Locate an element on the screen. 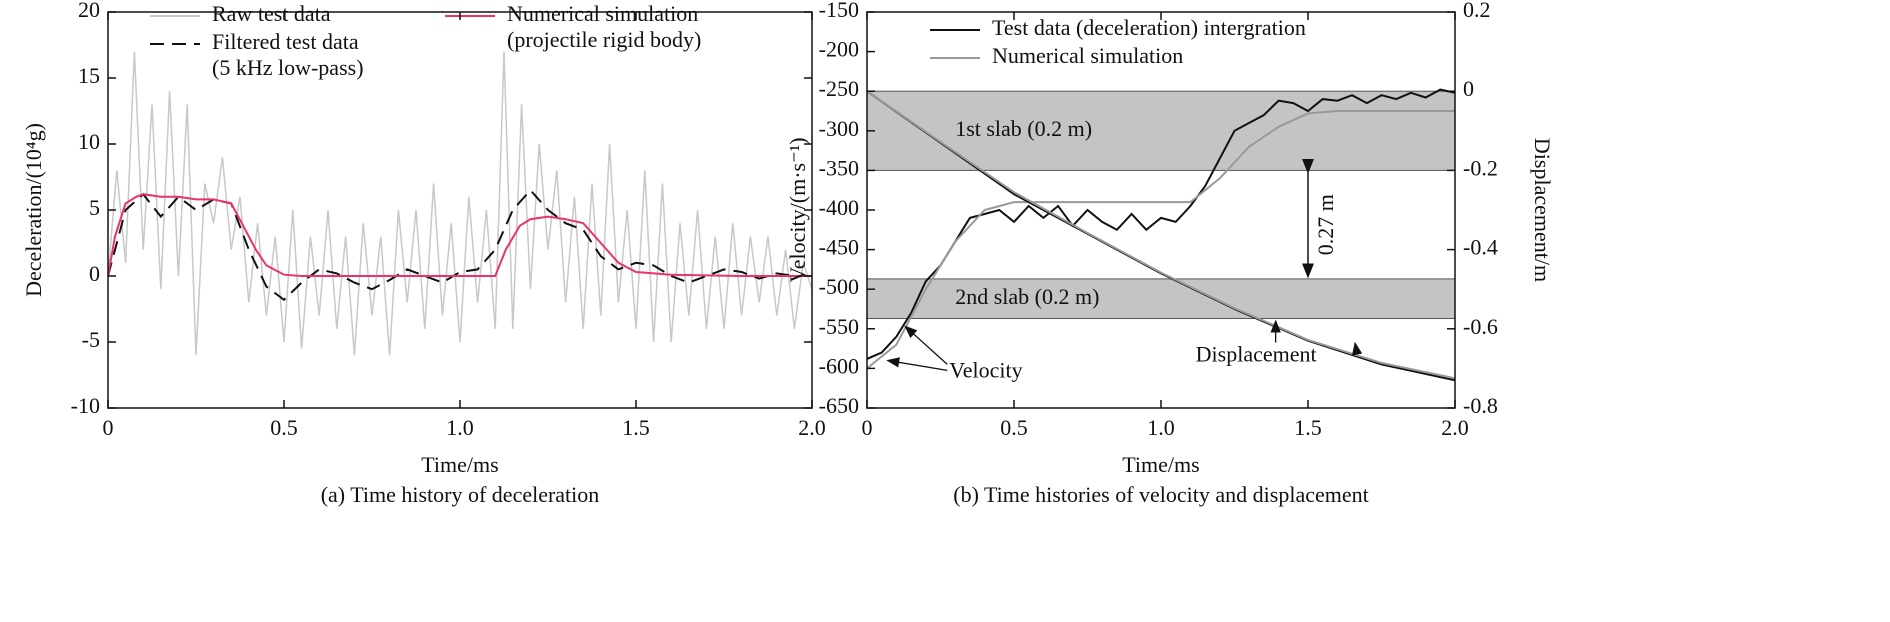 The image size is (1890, 622). legend-label: Filtered test data (5 kHz low-pass) is located at coordinates (288, 54).